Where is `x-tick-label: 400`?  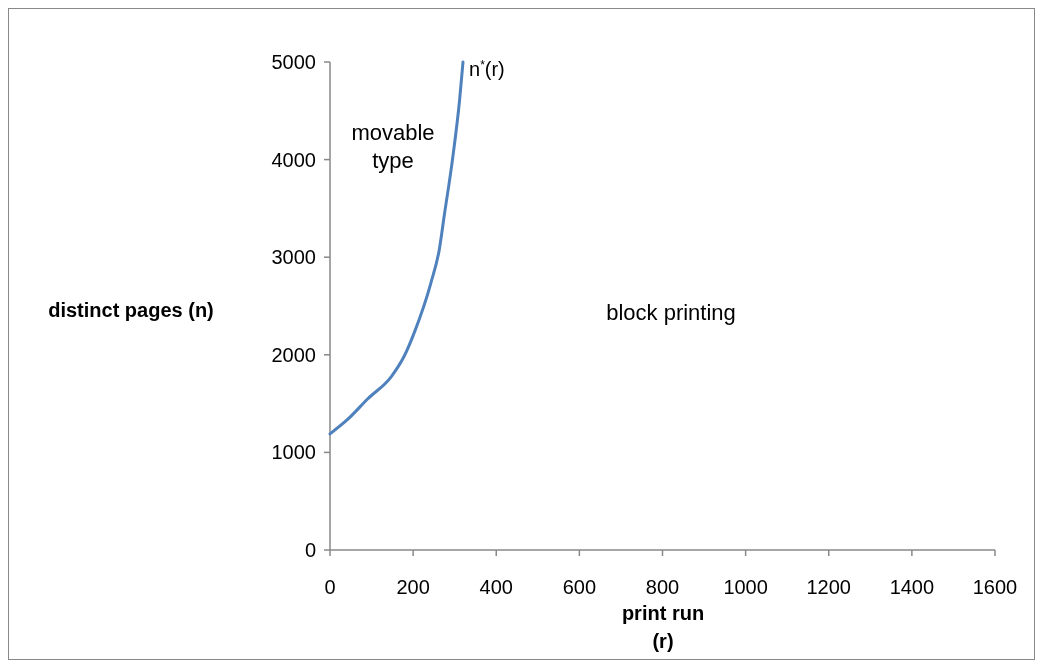
x-tick-label: 400 is located at coordinates (496, 587).